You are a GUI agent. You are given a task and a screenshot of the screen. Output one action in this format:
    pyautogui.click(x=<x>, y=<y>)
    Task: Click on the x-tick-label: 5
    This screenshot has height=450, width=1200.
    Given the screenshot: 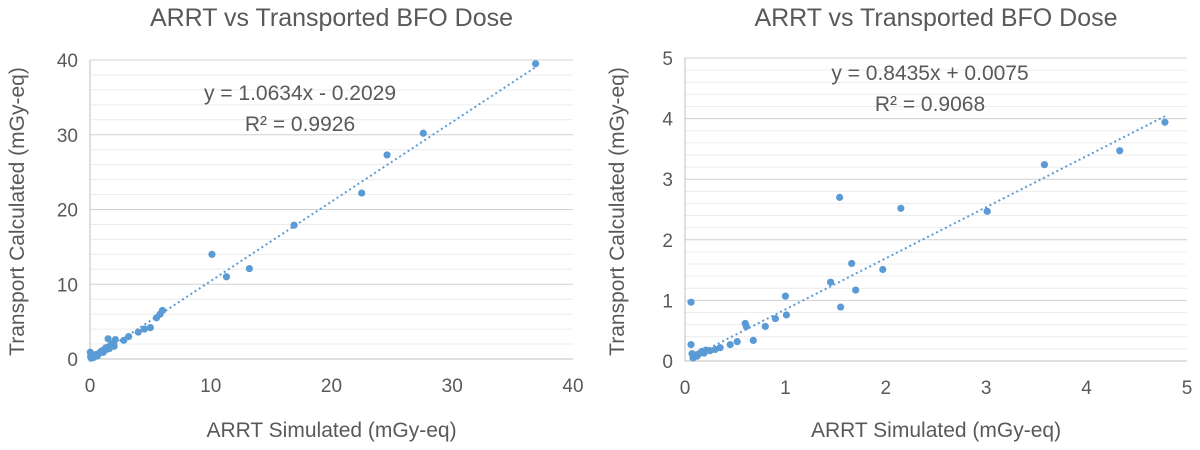 What is the action you would take?
    pyautogui.click(x=1187, y=388)
    